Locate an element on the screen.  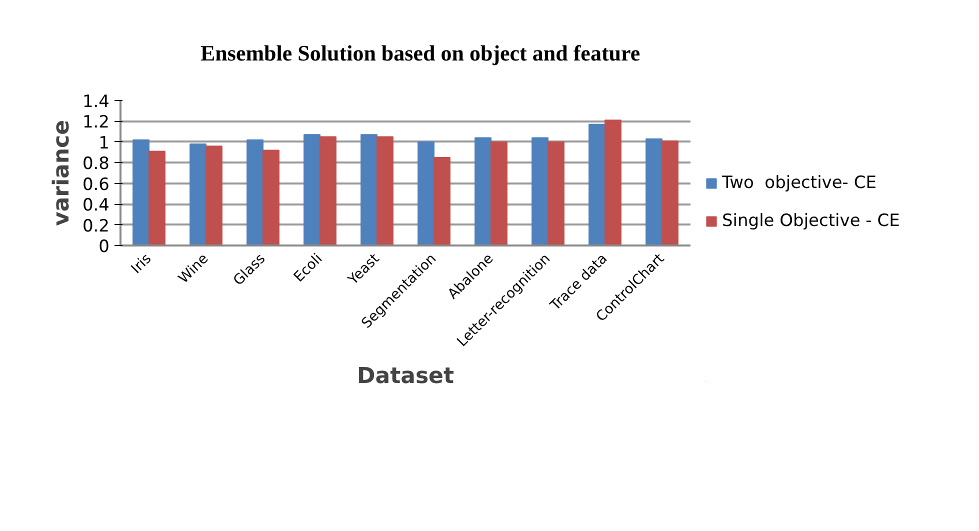
chart-title: Ensemble Solution based on object and feature is located at coordinates (420, 53).